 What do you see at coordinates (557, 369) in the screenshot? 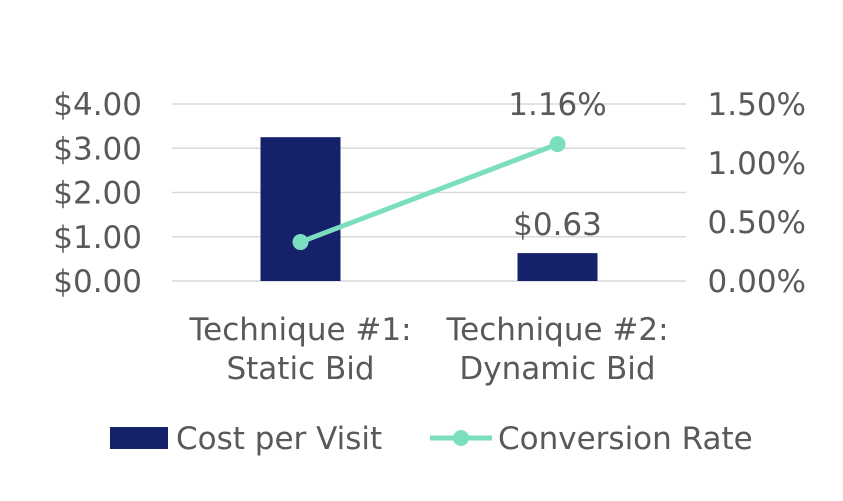
I see `category-label-1-line-1: Dynamic Bid` at bounding box center [557, 369].